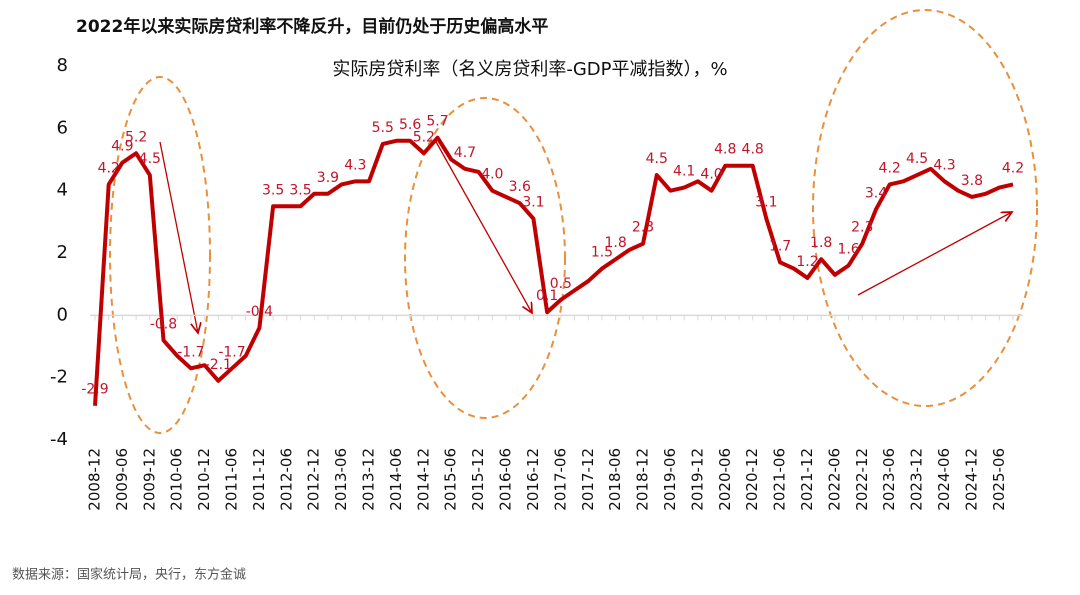  I want to click on y-tick-label: 2, so click(62, 252).